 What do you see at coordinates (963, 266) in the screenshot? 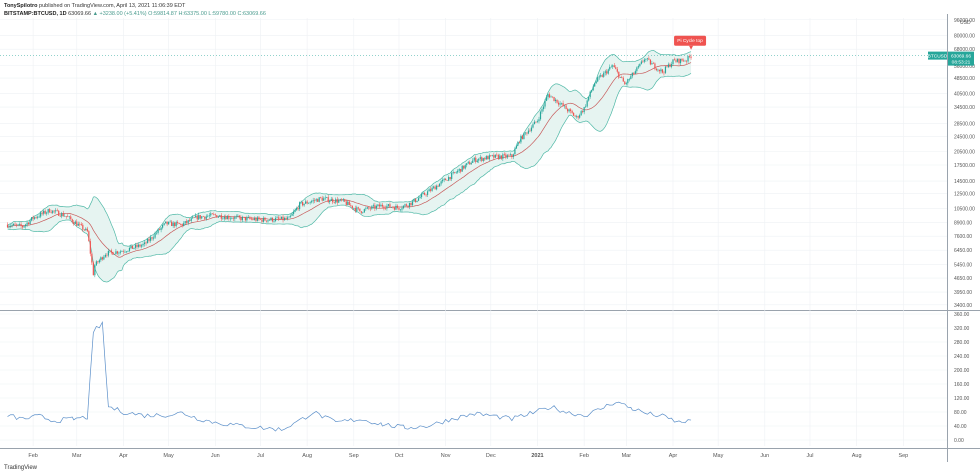
I see `price-tick-label: 5450.00` at bounding box center [963, 266].